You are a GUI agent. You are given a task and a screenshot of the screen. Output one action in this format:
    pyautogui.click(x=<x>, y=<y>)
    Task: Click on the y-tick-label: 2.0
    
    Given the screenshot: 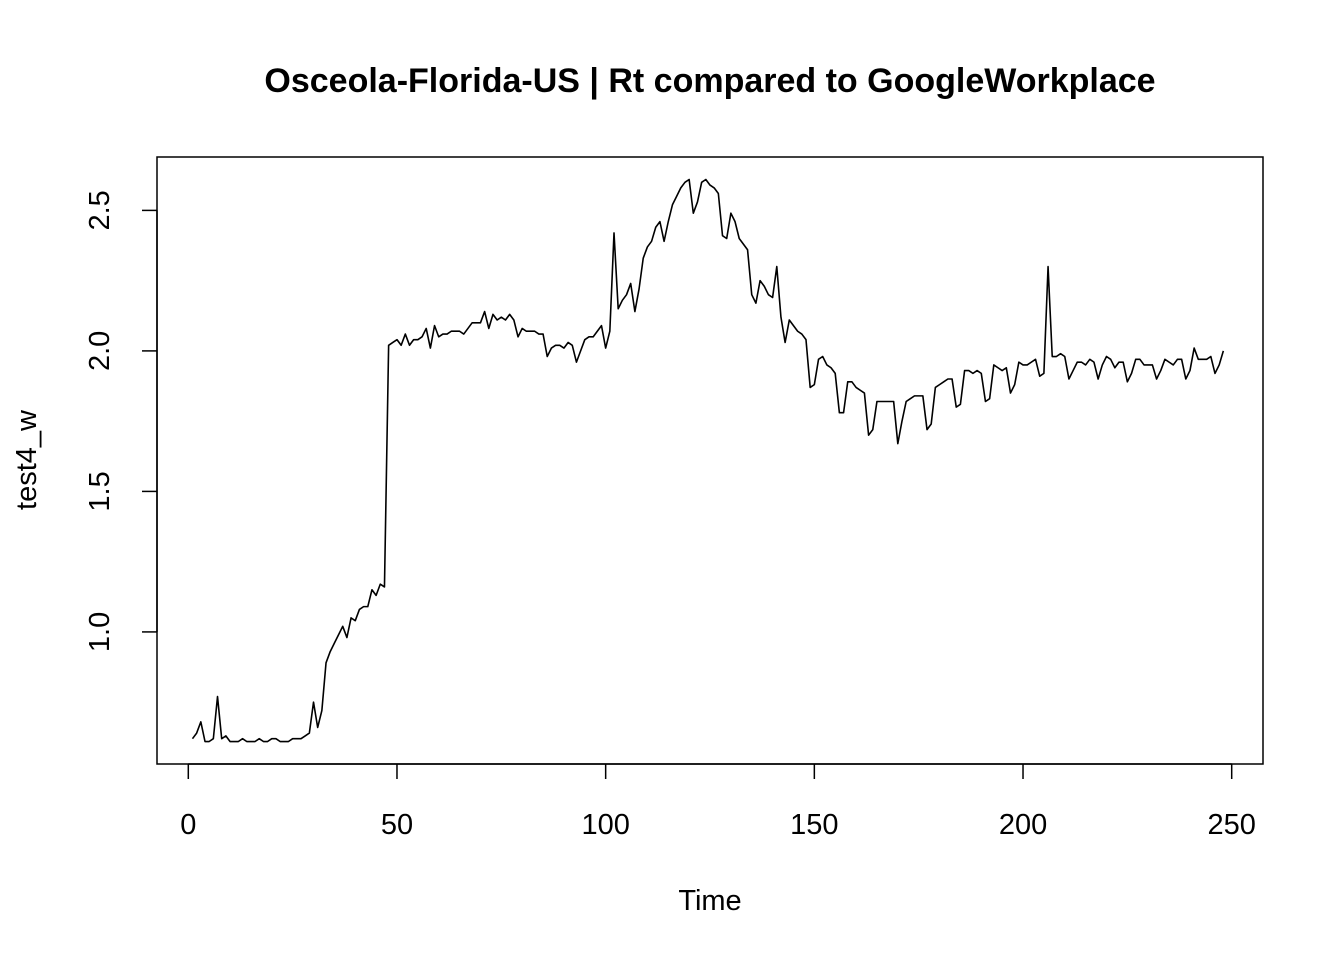 What is the action you would take?
    pyautogui.click(x=100, y=351)
    